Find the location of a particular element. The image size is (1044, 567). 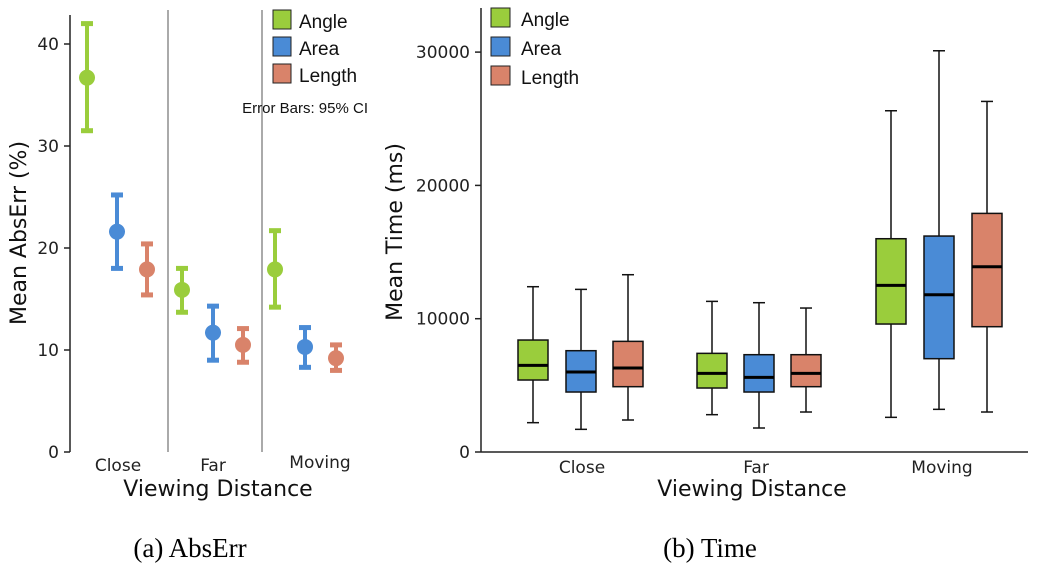

time-box-length-close is located at coordinates (628, 347).